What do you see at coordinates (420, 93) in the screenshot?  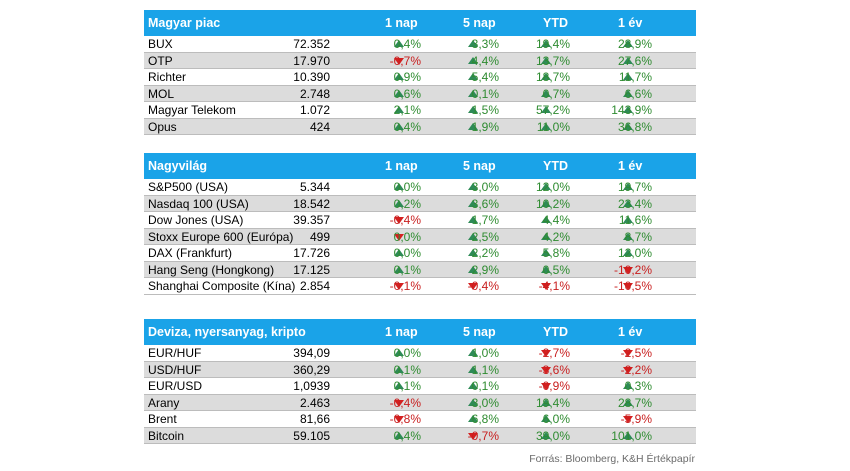 I see `table-row: MOL 2.748 0,6% 0,1% 0,7% 6,6%` at bounding box center [420, 93].